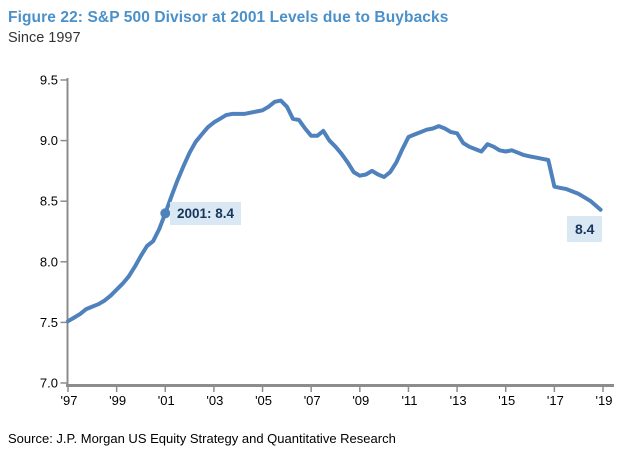 The height and width of the screenshot is (462, 626). Describe the element at coordinates (263, 400) in the screenshot. I see `x-tick-label: '05` at that location.